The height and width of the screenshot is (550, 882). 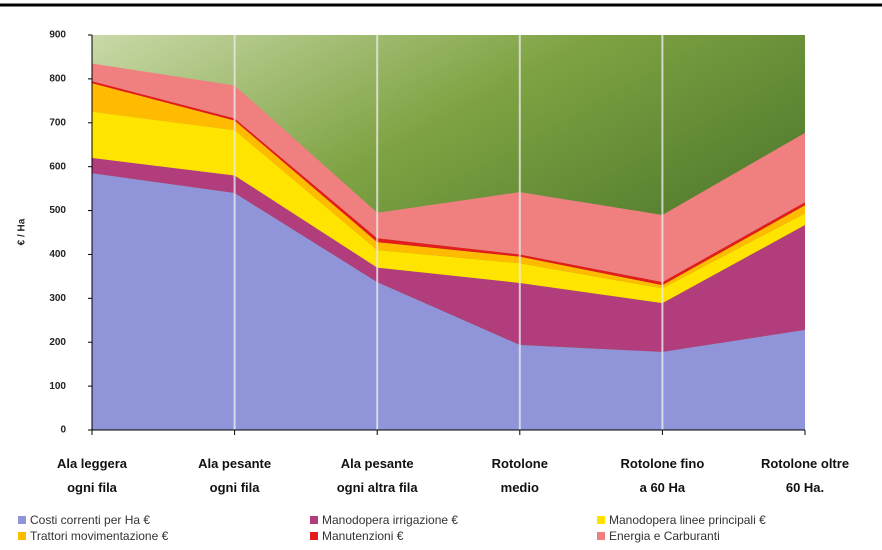 I want to click on legend-label: Energia e Carburanti, so click(x=664, y=536).